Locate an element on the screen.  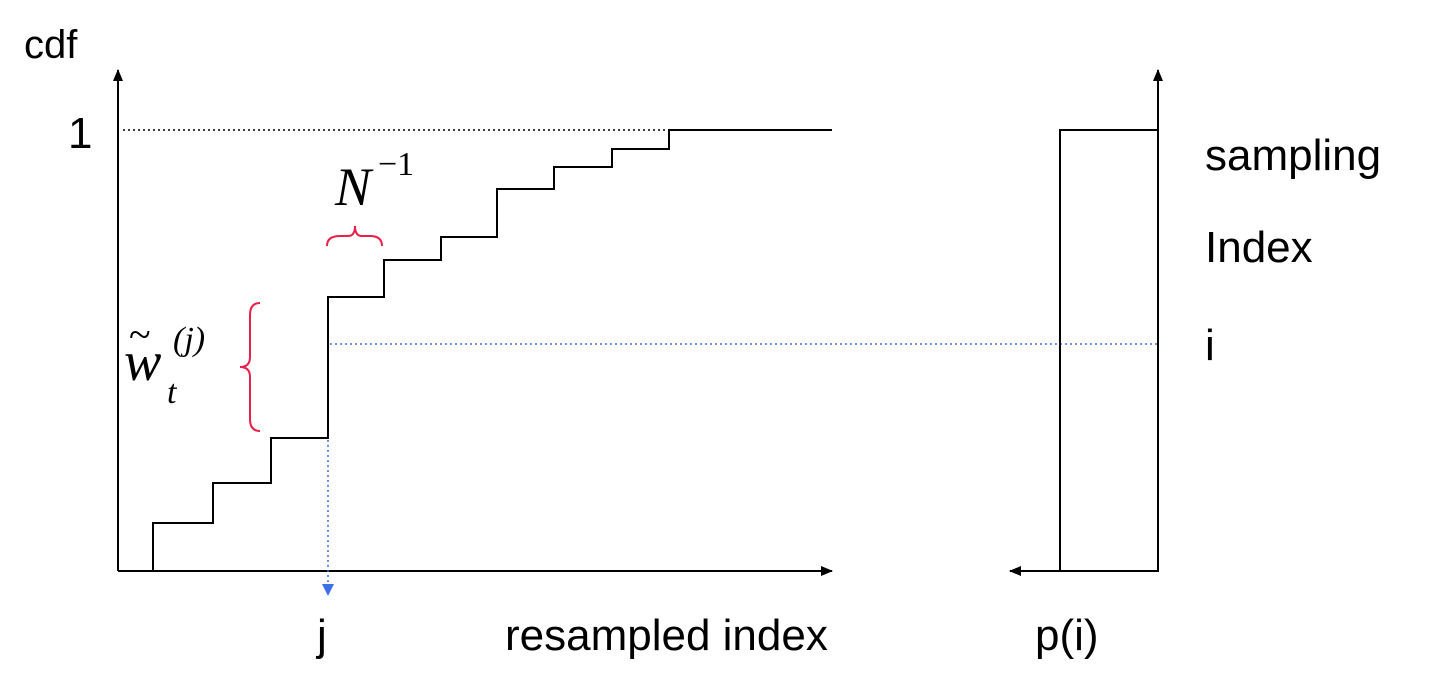
j-label: j is located at coordinates (321, 635).